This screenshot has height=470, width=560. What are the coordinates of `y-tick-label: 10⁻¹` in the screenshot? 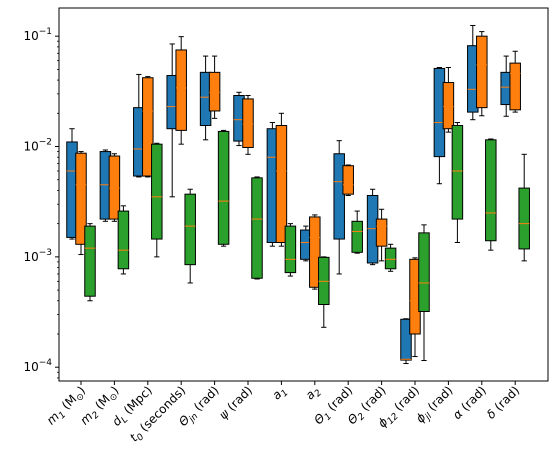 It's located at (37, 35).